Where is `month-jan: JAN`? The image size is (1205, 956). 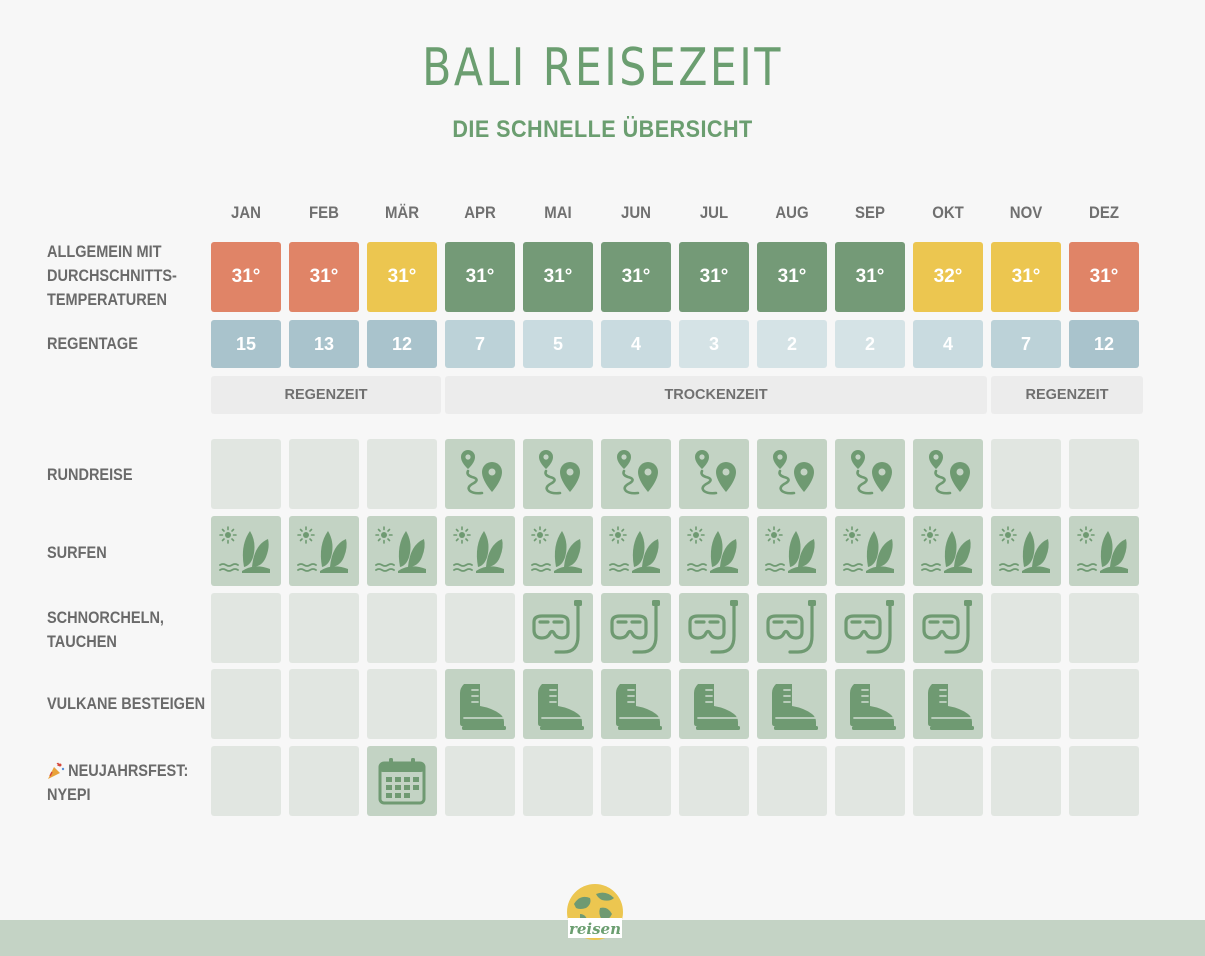 month-jan: JAN is located at coordinates (246, 212).